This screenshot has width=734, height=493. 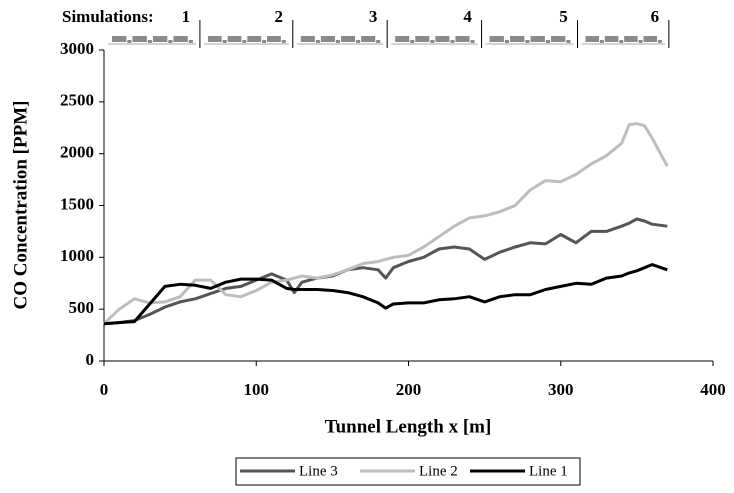 I want to click on y-tick-label: 2500, so click(x=77, y=100).